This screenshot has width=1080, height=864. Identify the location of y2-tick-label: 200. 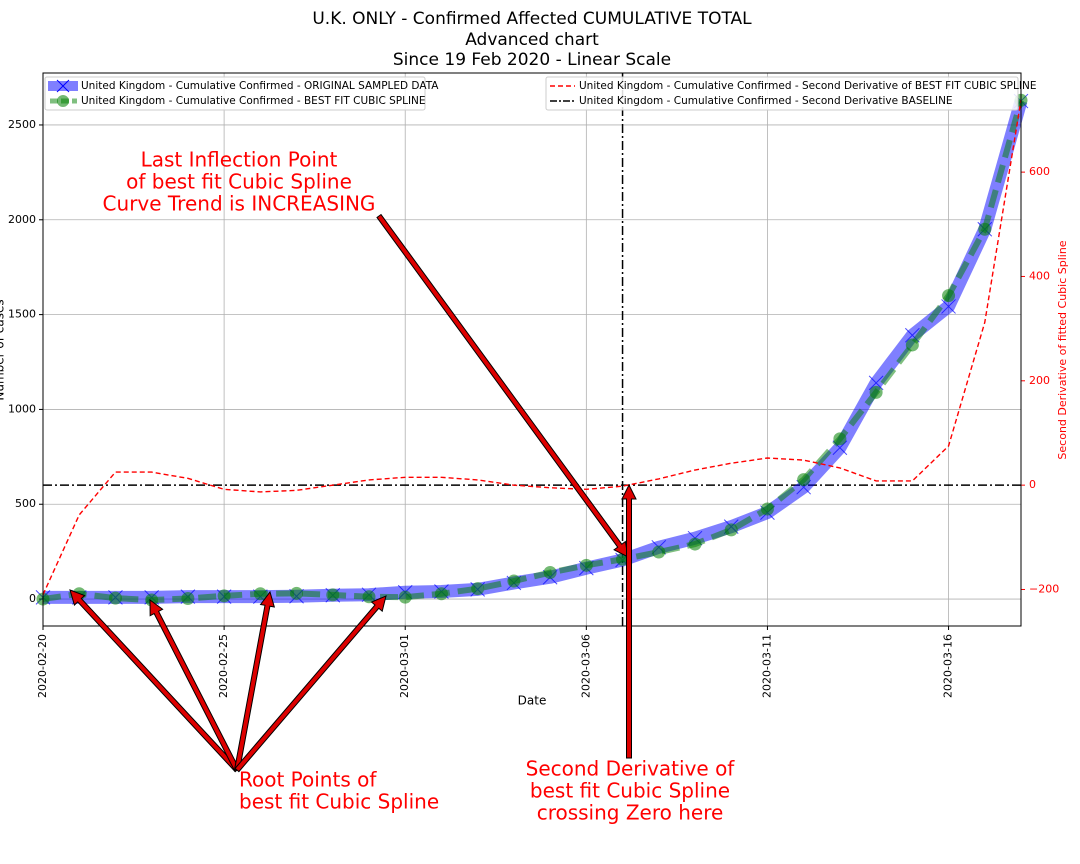
(1039, 380).